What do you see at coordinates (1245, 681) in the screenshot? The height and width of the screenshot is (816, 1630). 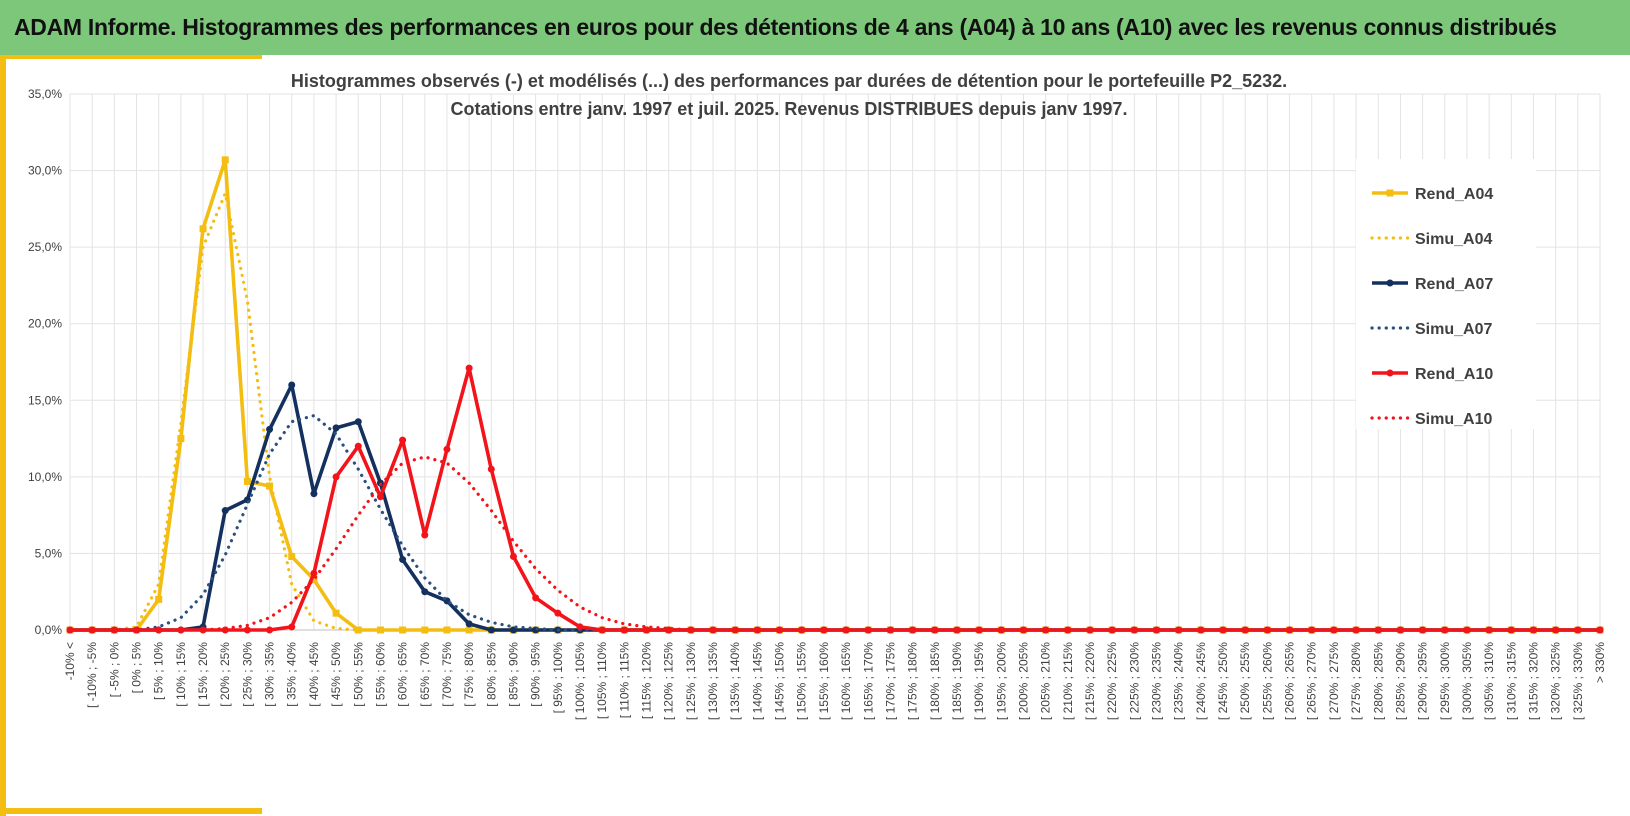 I see `x-tick-label: [ 250% ; 255%` at bounding box center [1245, 681].